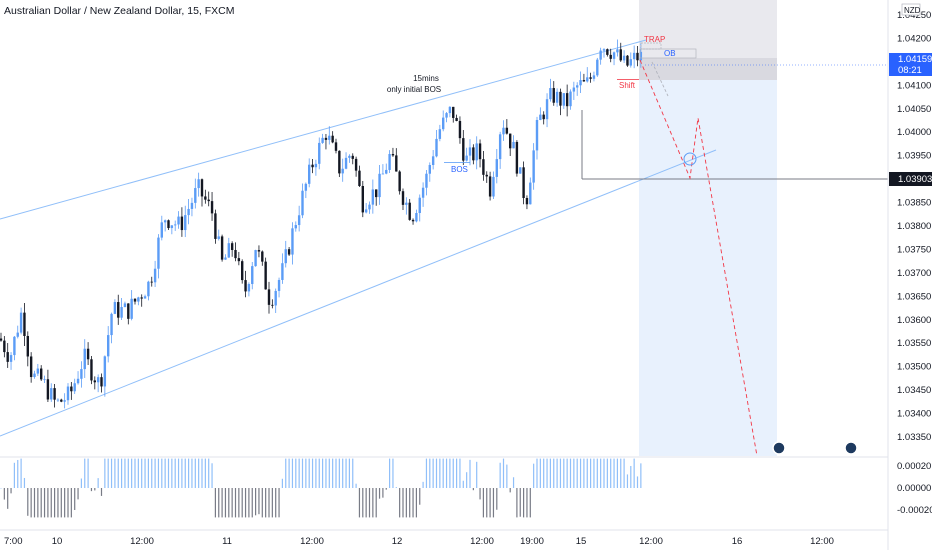 The height and width of the screenshot is (550, 932). What do you see at coordinates (670, 53) in the screenshot?
I see `ob-label: OB` at bounding box center [670, 53].